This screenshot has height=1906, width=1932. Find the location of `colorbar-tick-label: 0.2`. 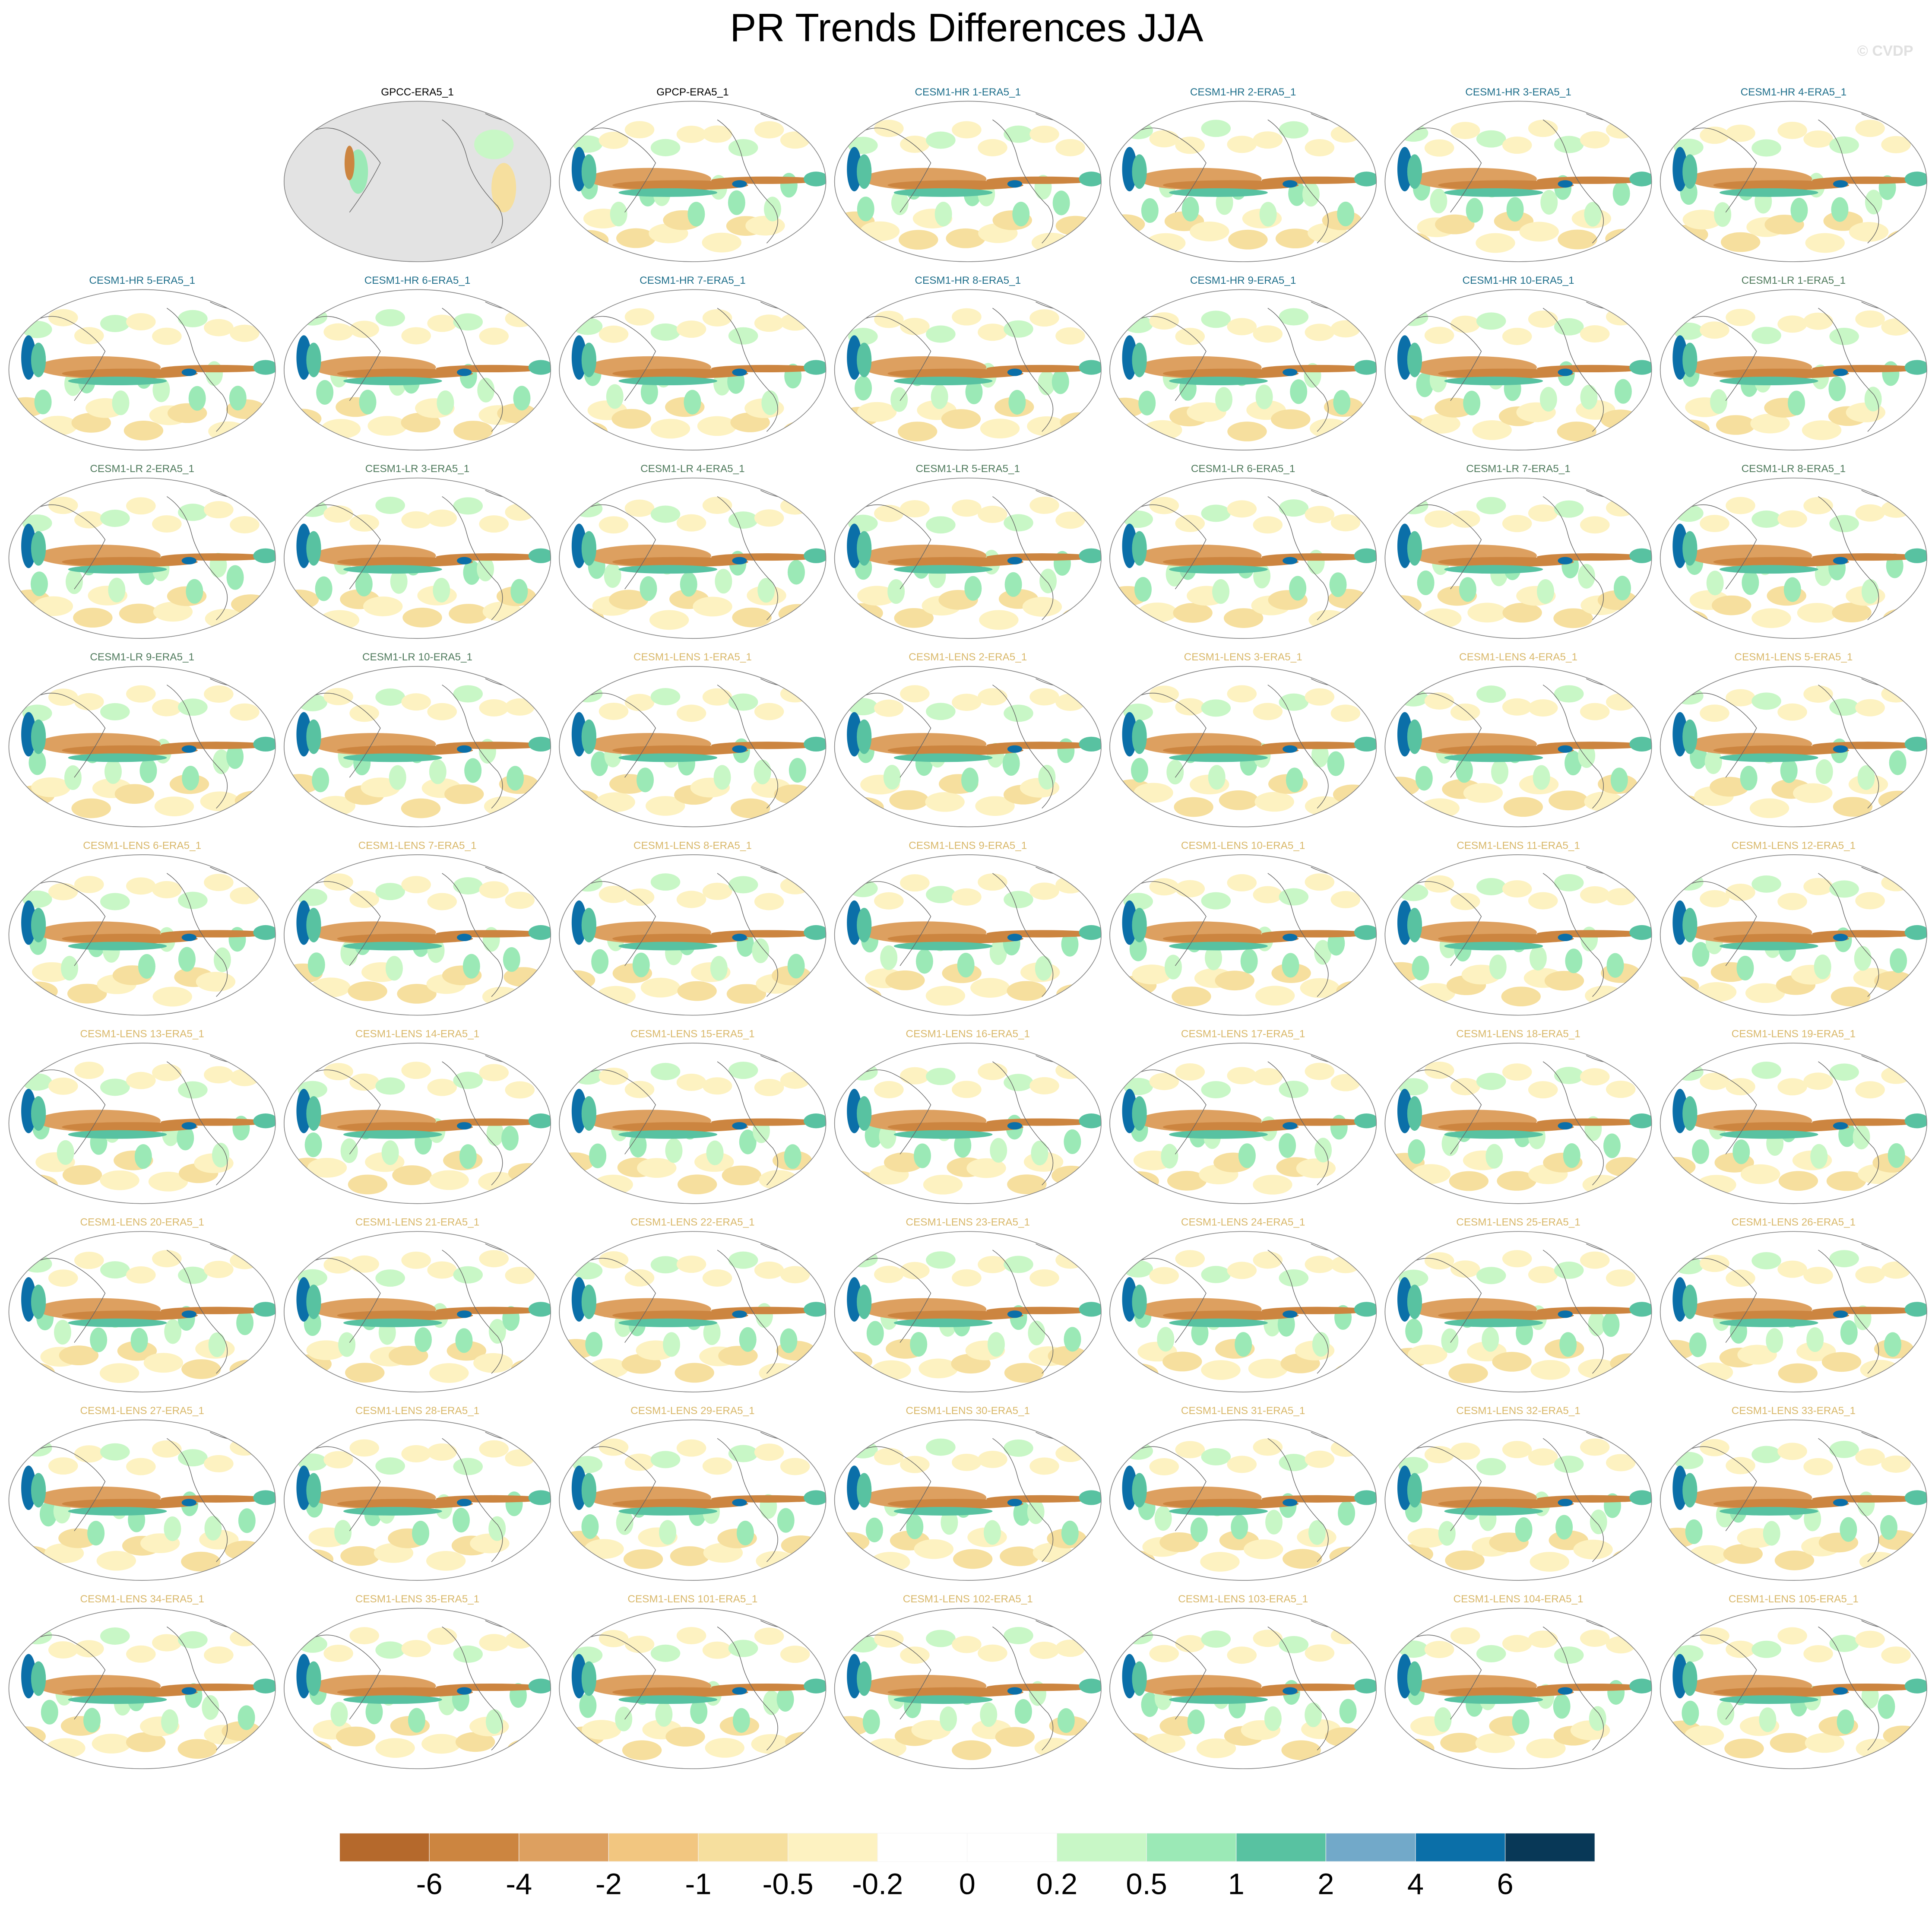

colorbar-tick-label: 0.2 is located at coordinates (1057, 1883).